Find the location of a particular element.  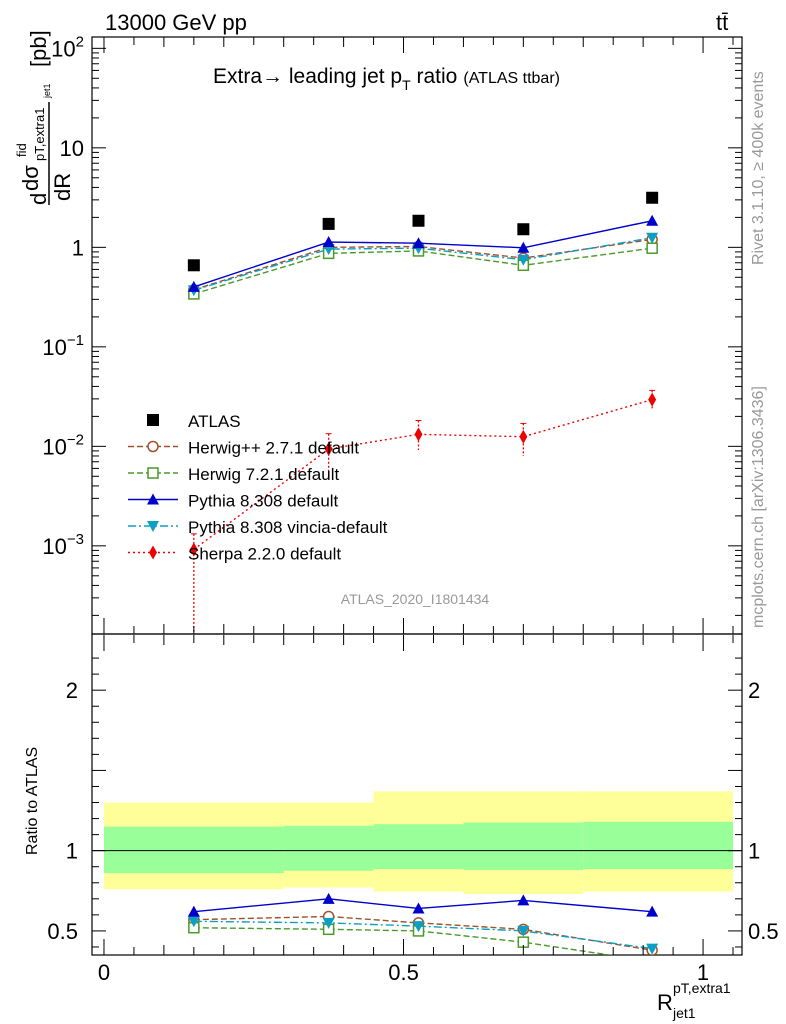

process-label: tt̄ is located at coordinates (722, 22).